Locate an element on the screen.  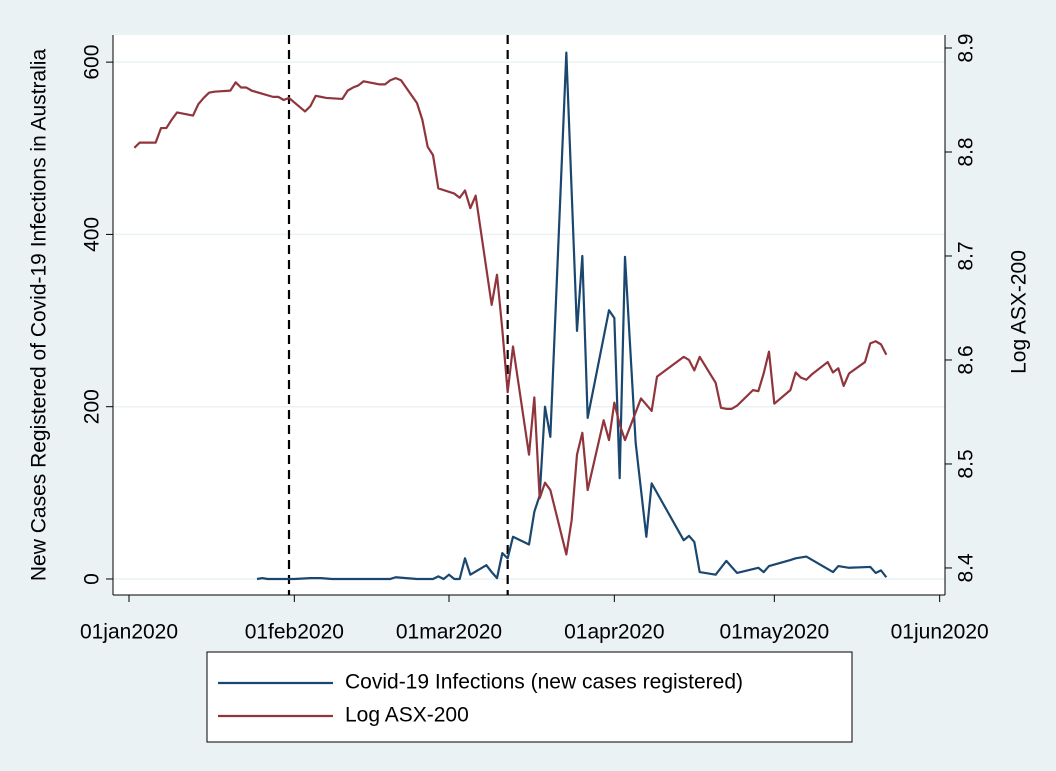
y2-tick-label: 8.7 is located at coordinates (966, 255).